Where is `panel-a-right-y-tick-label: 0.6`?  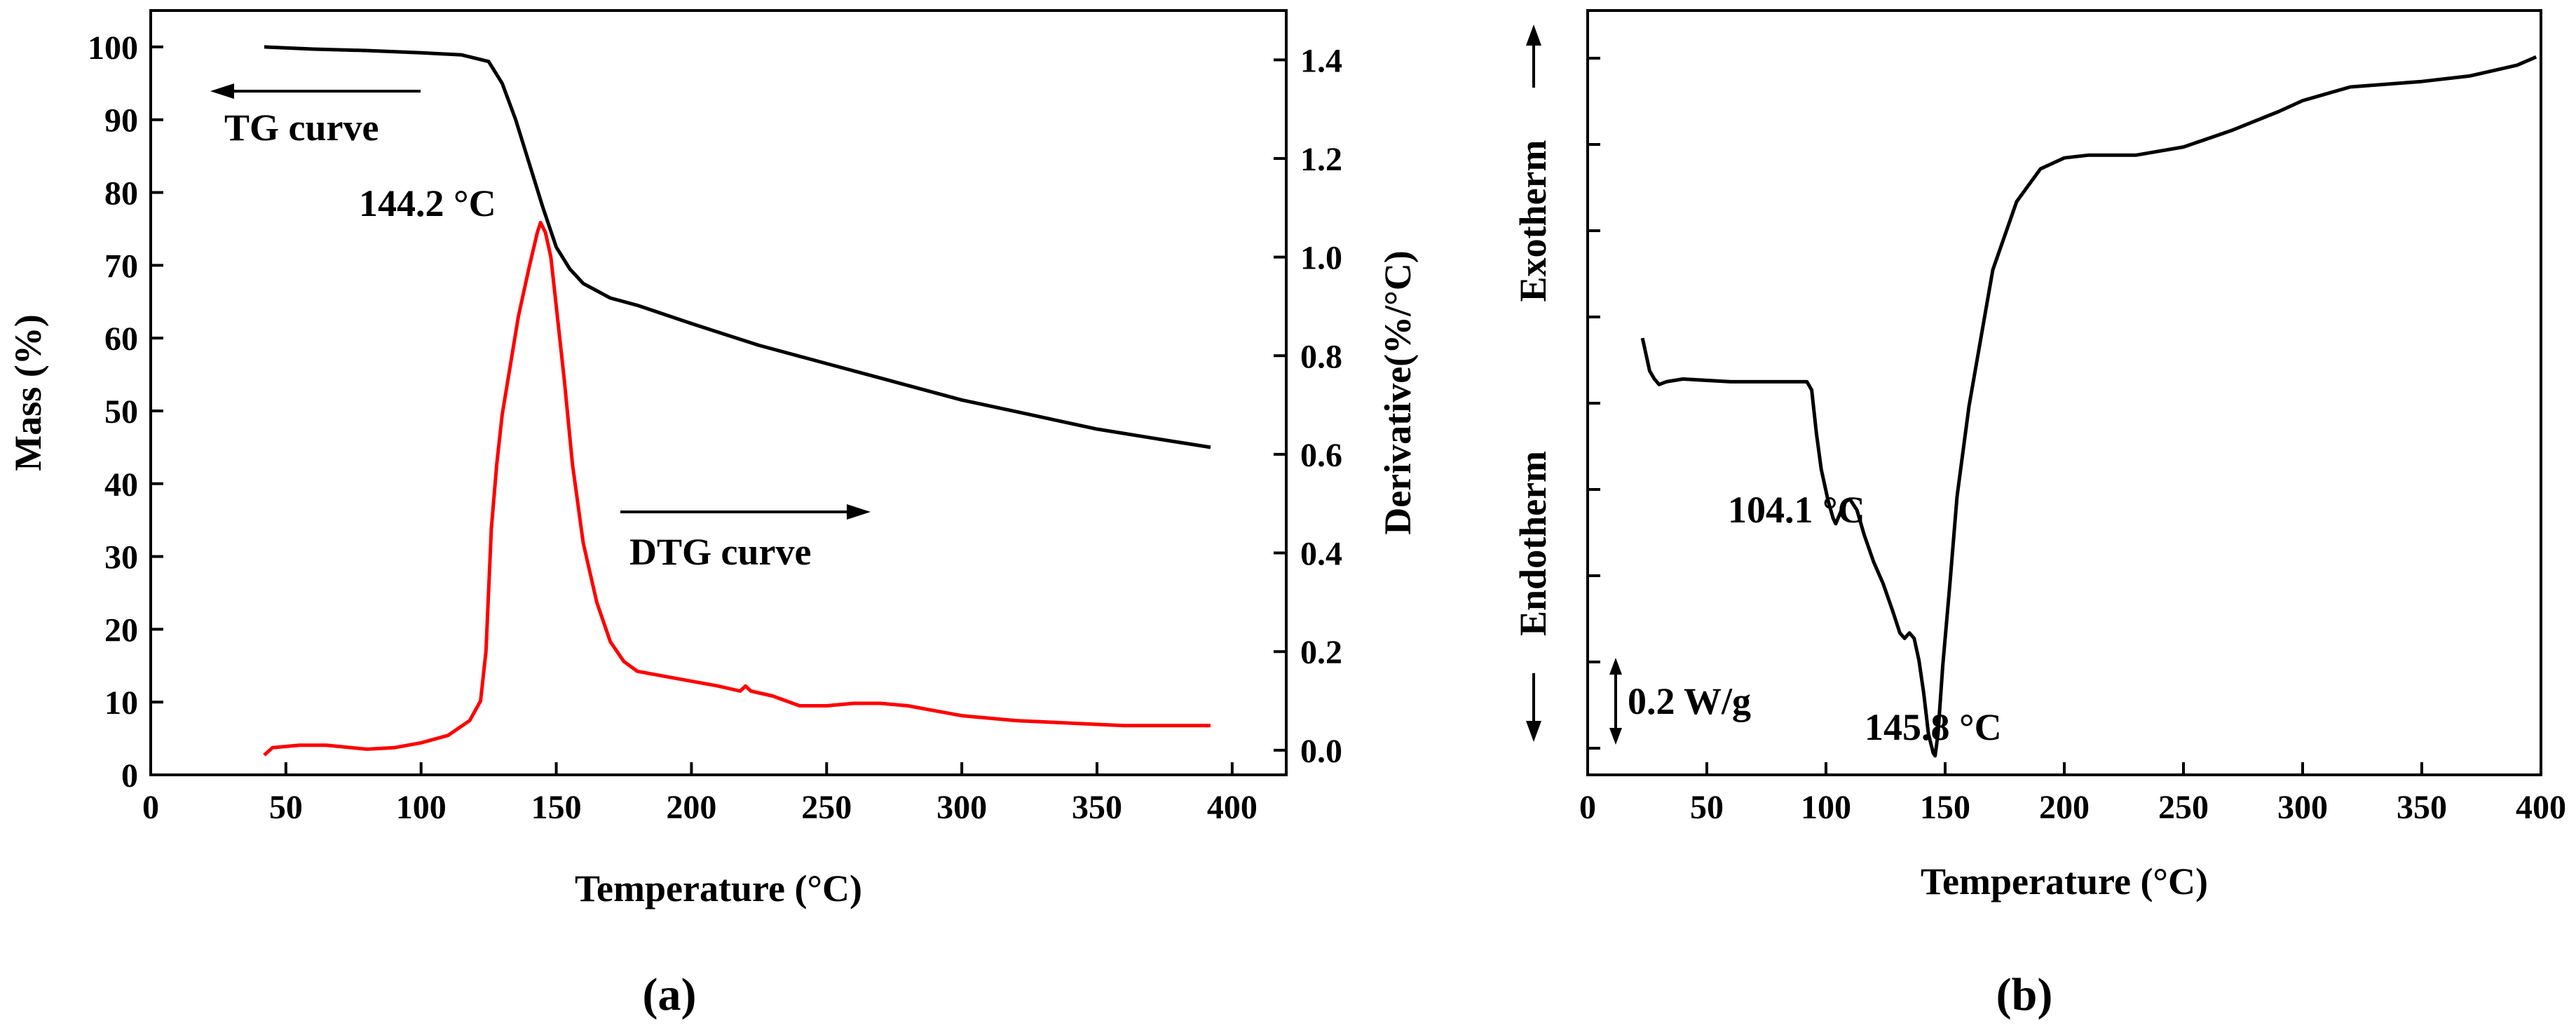 panel-a-right-y-tick-label: 0.6 is located at coordinates (1321, 455).